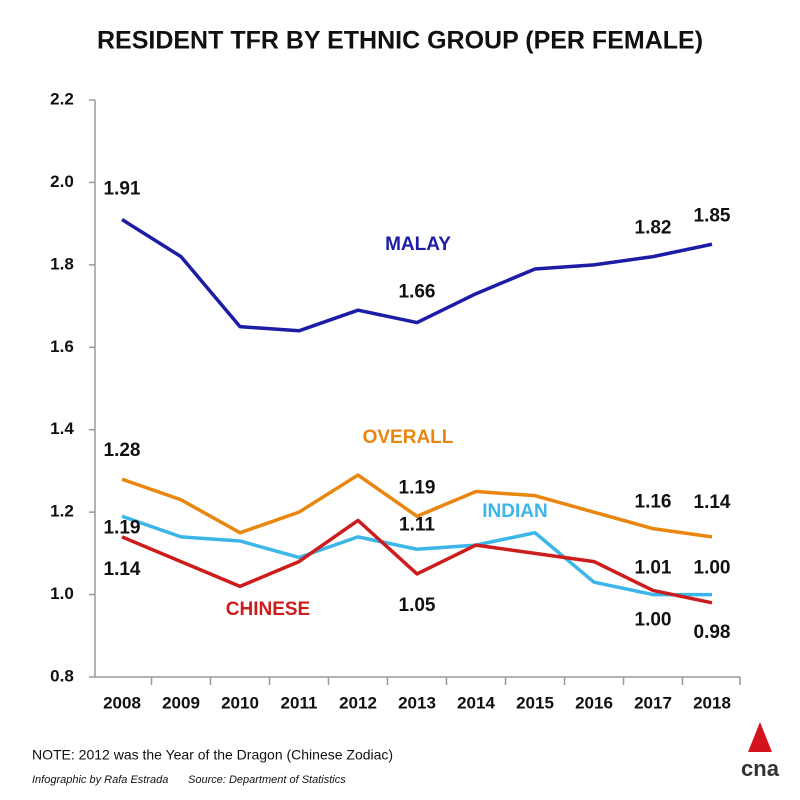 The height and width of the screenshot is (800, 800). Describe the element at coordinates (653, 567) in the screenshot. I see `data-label: 1.01` at that location.